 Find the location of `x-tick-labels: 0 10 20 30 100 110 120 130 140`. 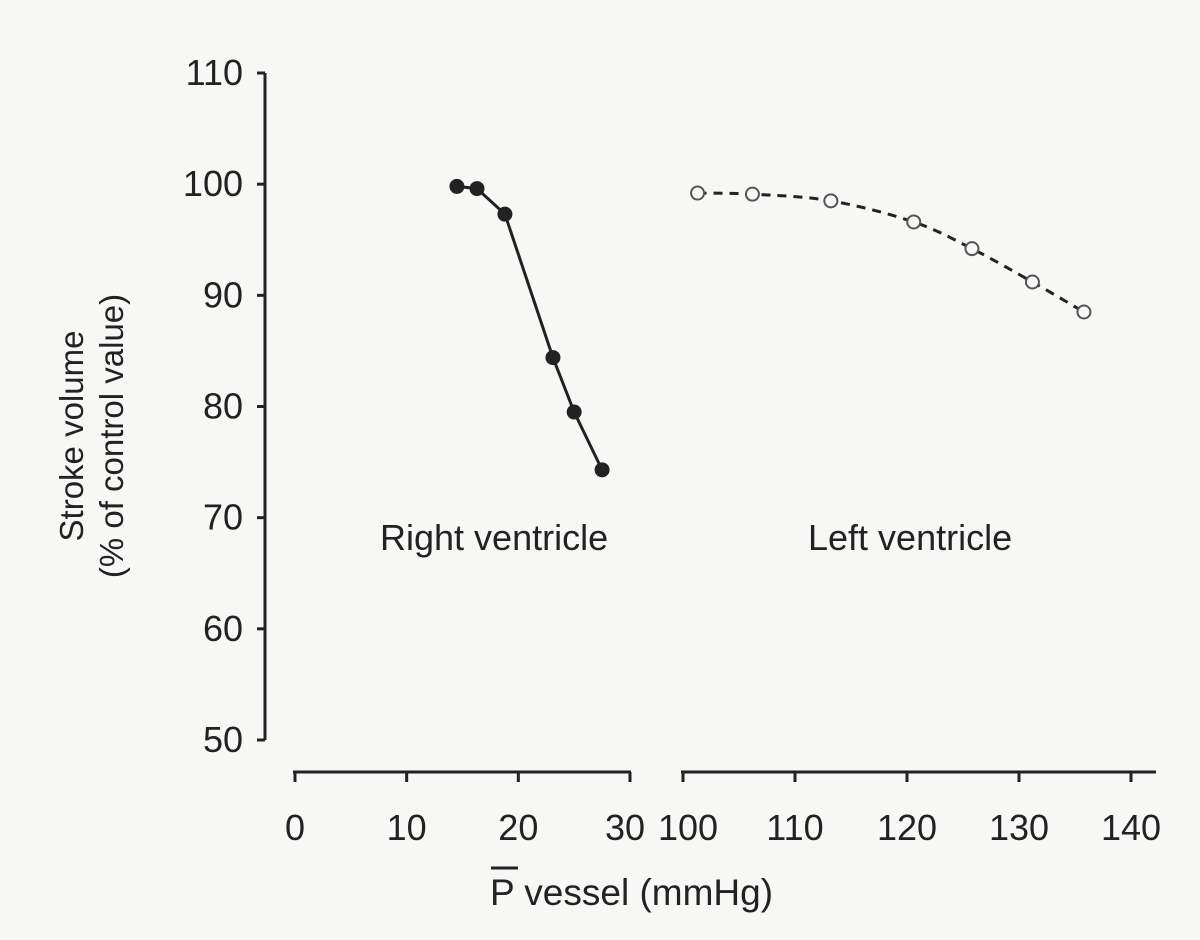

x-tick-labels: 0 10 20 30 100 110 120 130 140 is located at coordinates (723, 827).